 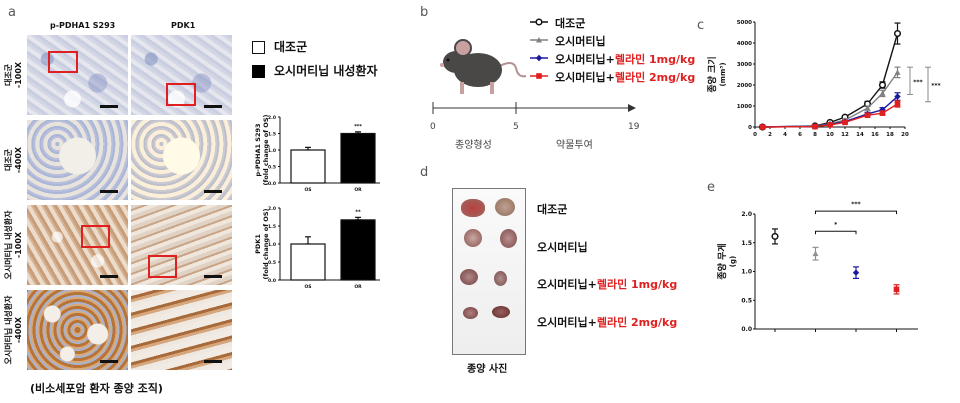 I want to click on x-tick-label: 0, so click(x=755, y=135).